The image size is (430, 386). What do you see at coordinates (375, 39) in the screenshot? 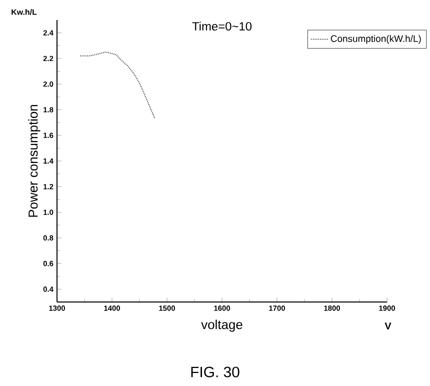
I see `legend-label: Consumption(kW.h/L)` at bounding box center [375, 39].